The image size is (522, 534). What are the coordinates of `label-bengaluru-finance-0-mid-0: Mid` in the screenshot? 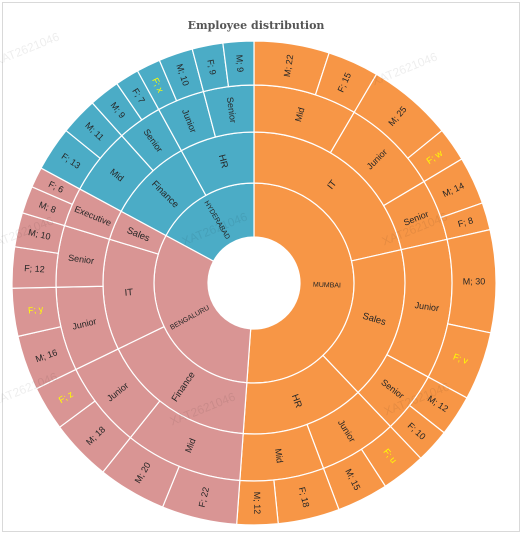 It's located at (190, 445).